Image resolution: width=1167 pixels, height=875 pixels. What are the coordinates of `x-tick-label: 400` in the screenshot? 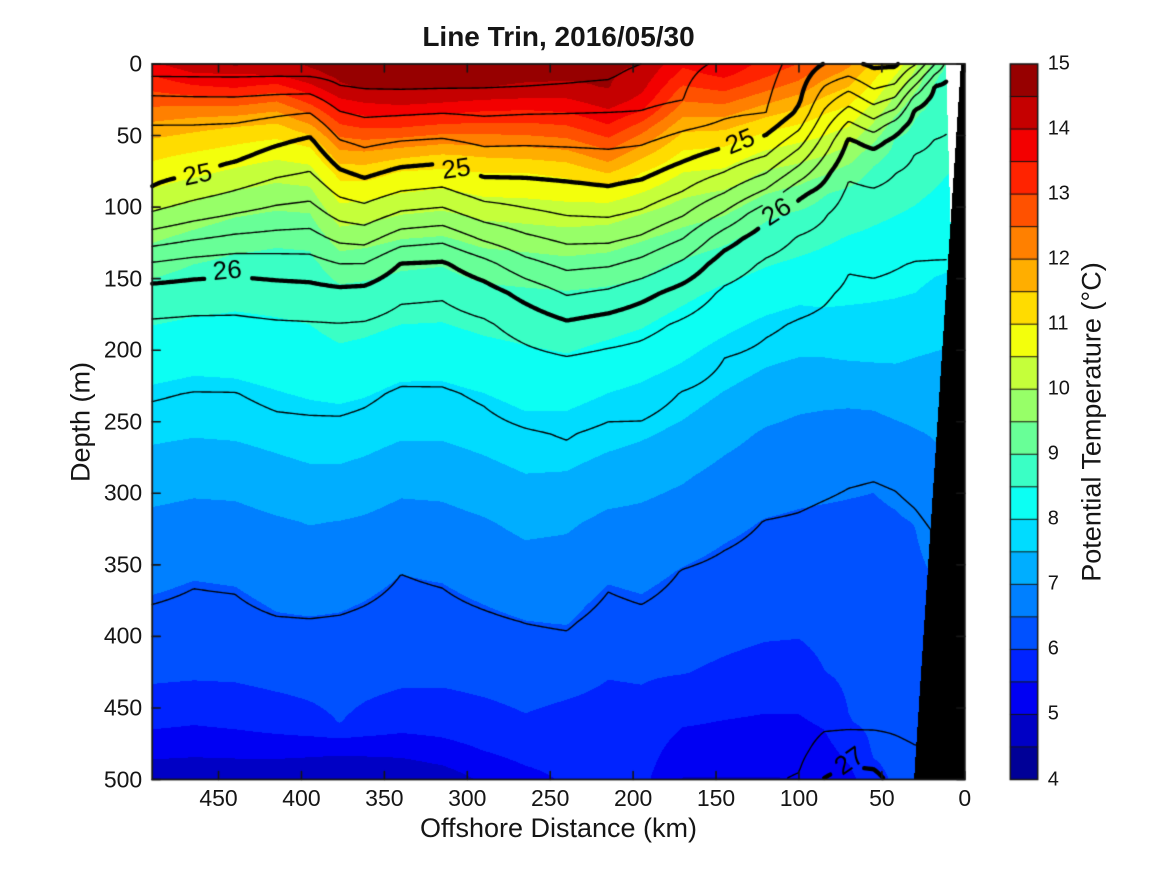 It's located at (301, 797).